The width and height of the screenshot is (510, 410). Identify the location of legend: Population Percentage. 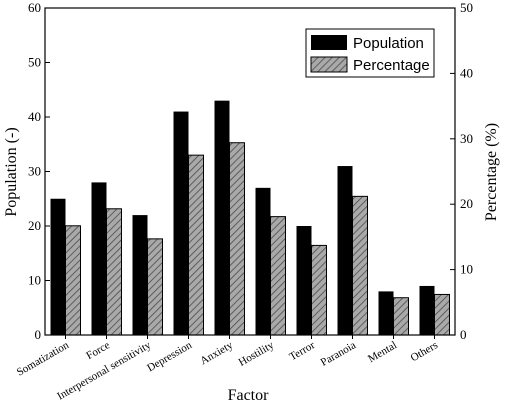
(370, 53).